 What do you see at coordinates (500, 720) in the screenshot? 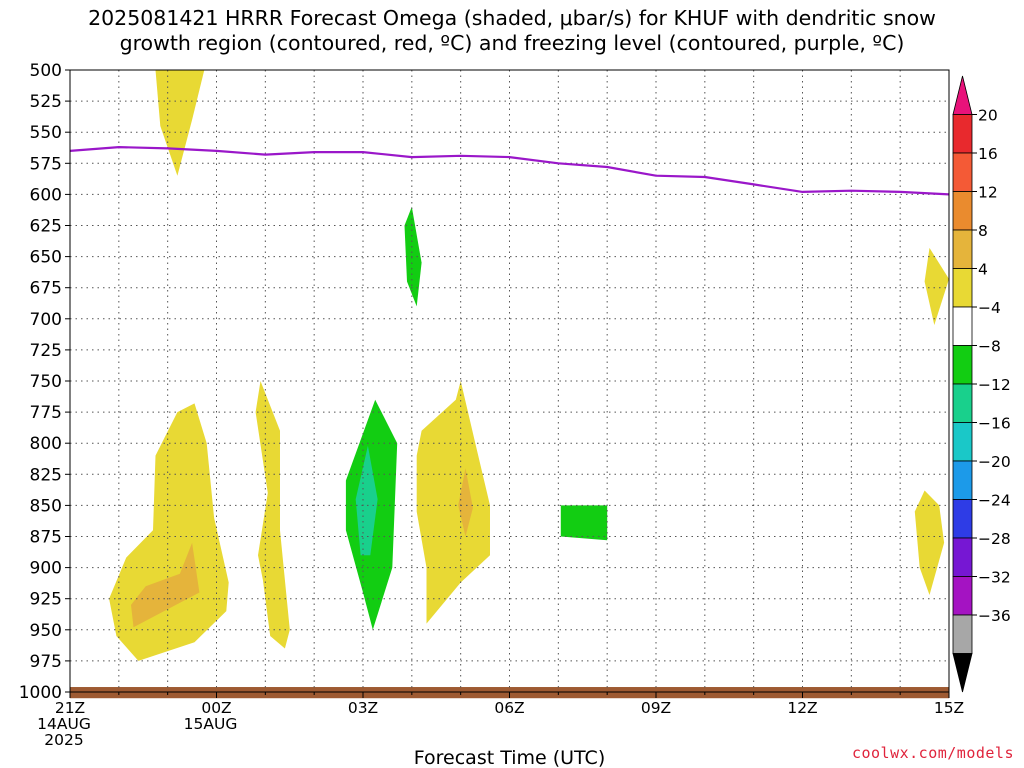
I see `x-axis: 21Z 14AUG 2025 00Z 15AUG 03Z 06Z 09Z 12Z 15Z` at bounding box center [500, 720].